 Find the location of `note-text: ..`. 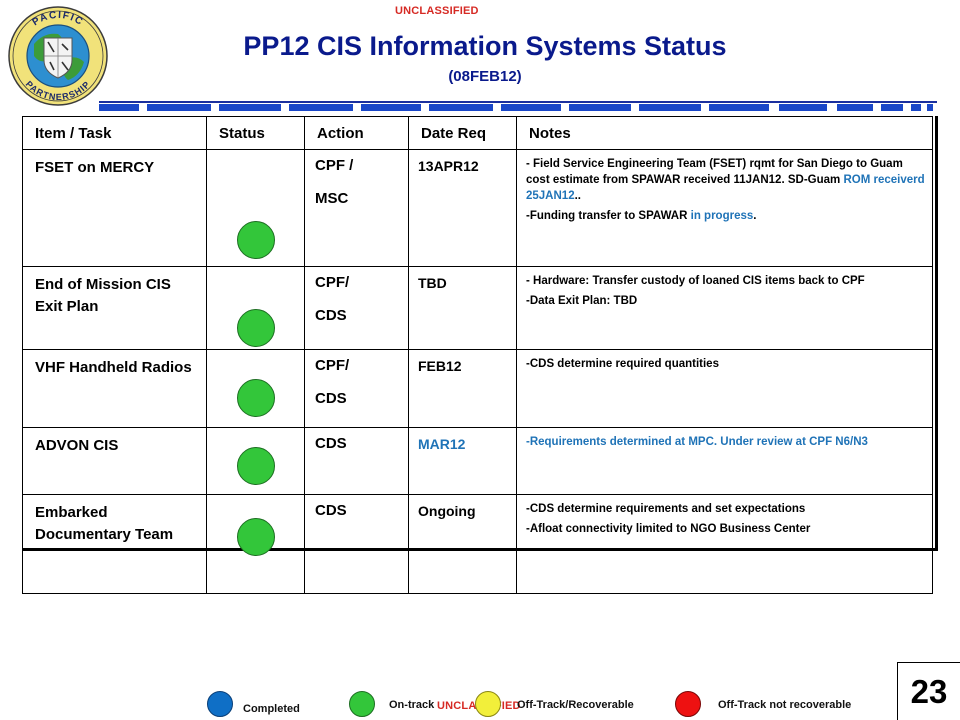

note-text: .. is located at coordinates (577, 196).